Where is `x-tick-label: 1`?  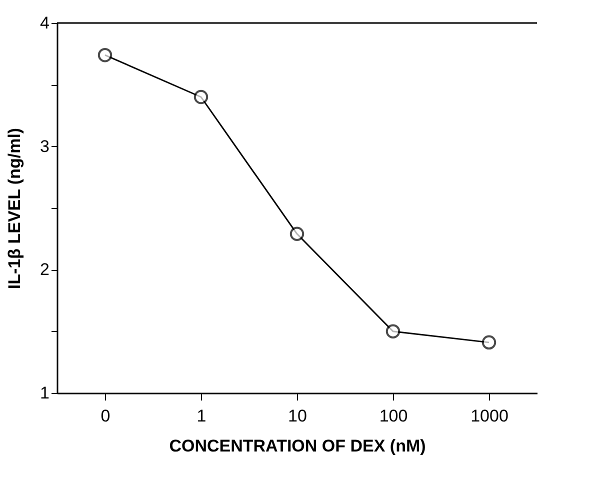
x-tick-label: 1 is located at coordinates (201, 416).